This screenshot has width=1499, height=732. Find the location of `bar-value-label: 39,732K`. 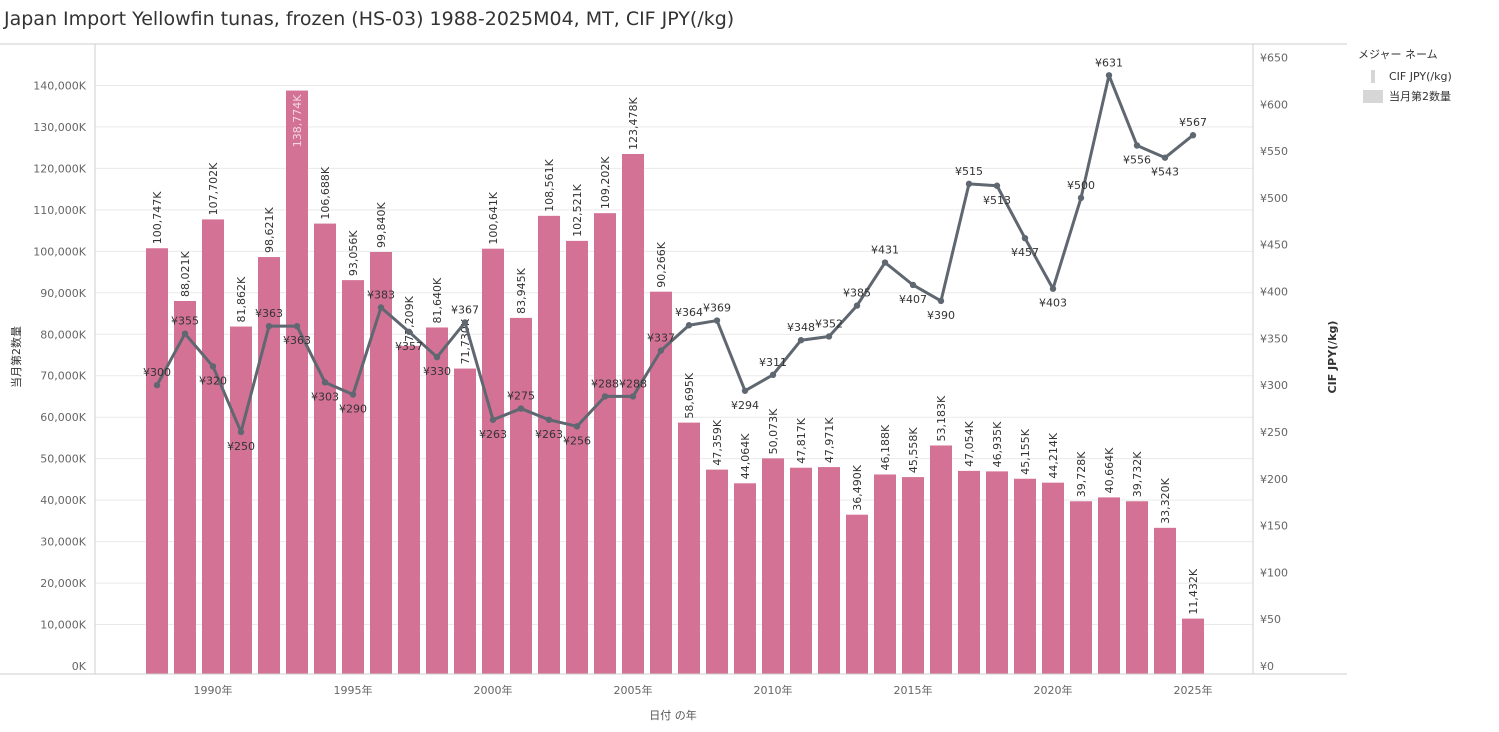

bar-value-label: 39,732K is located at coordinates (1137, 474).